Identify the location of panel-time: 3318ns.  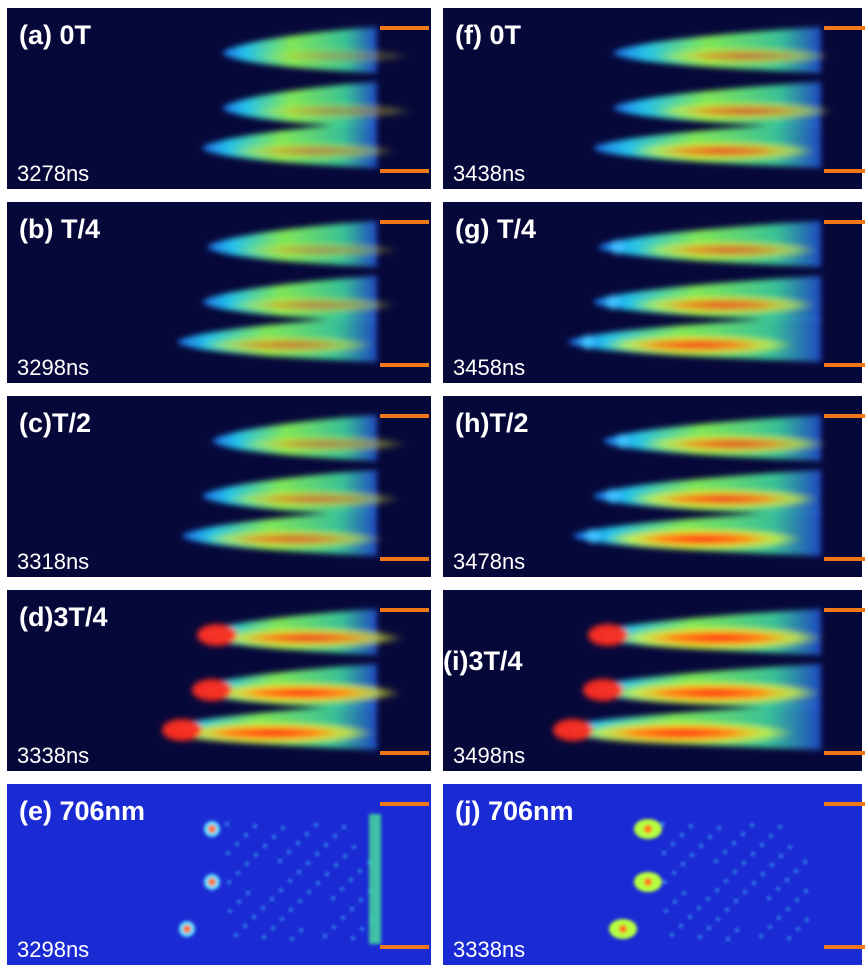
(53, 561).